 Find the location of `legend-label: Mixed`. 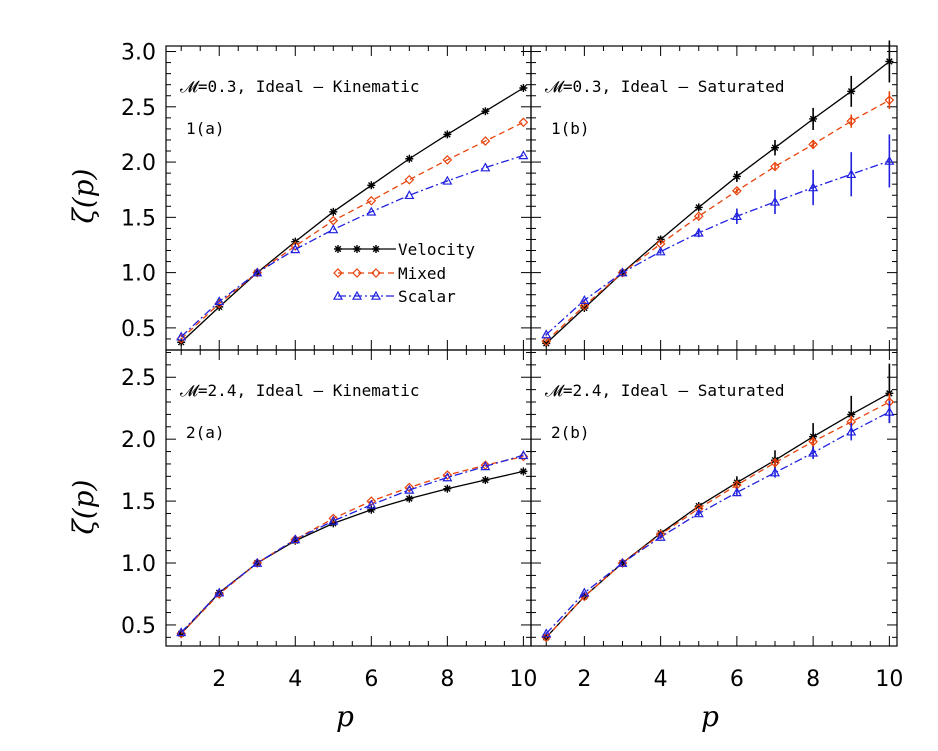

legend-label: Mixed is located at coordinates (422, 273).